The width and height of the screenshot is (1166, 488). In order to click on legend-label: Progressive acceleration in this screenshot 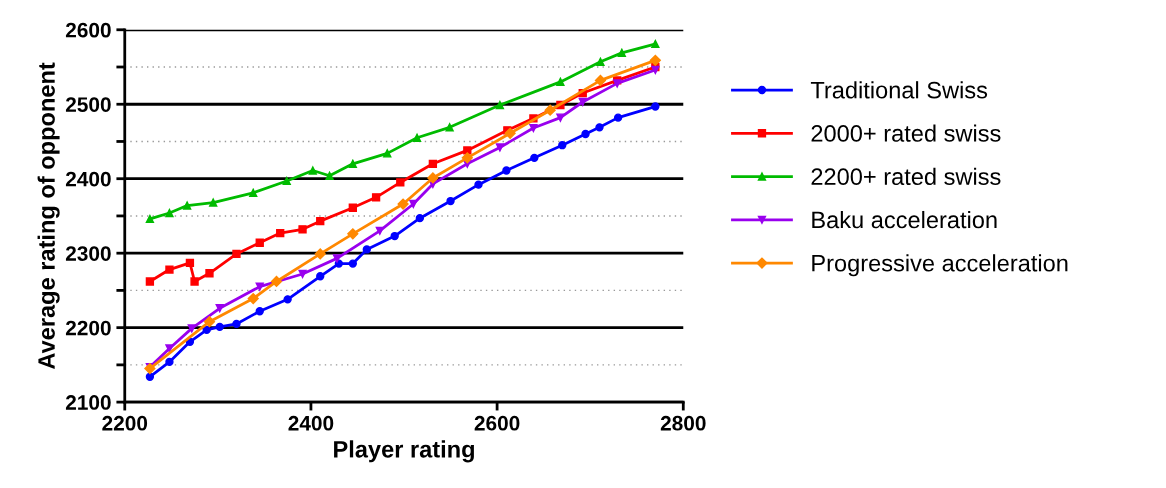, I will do `click(940, 265)`.